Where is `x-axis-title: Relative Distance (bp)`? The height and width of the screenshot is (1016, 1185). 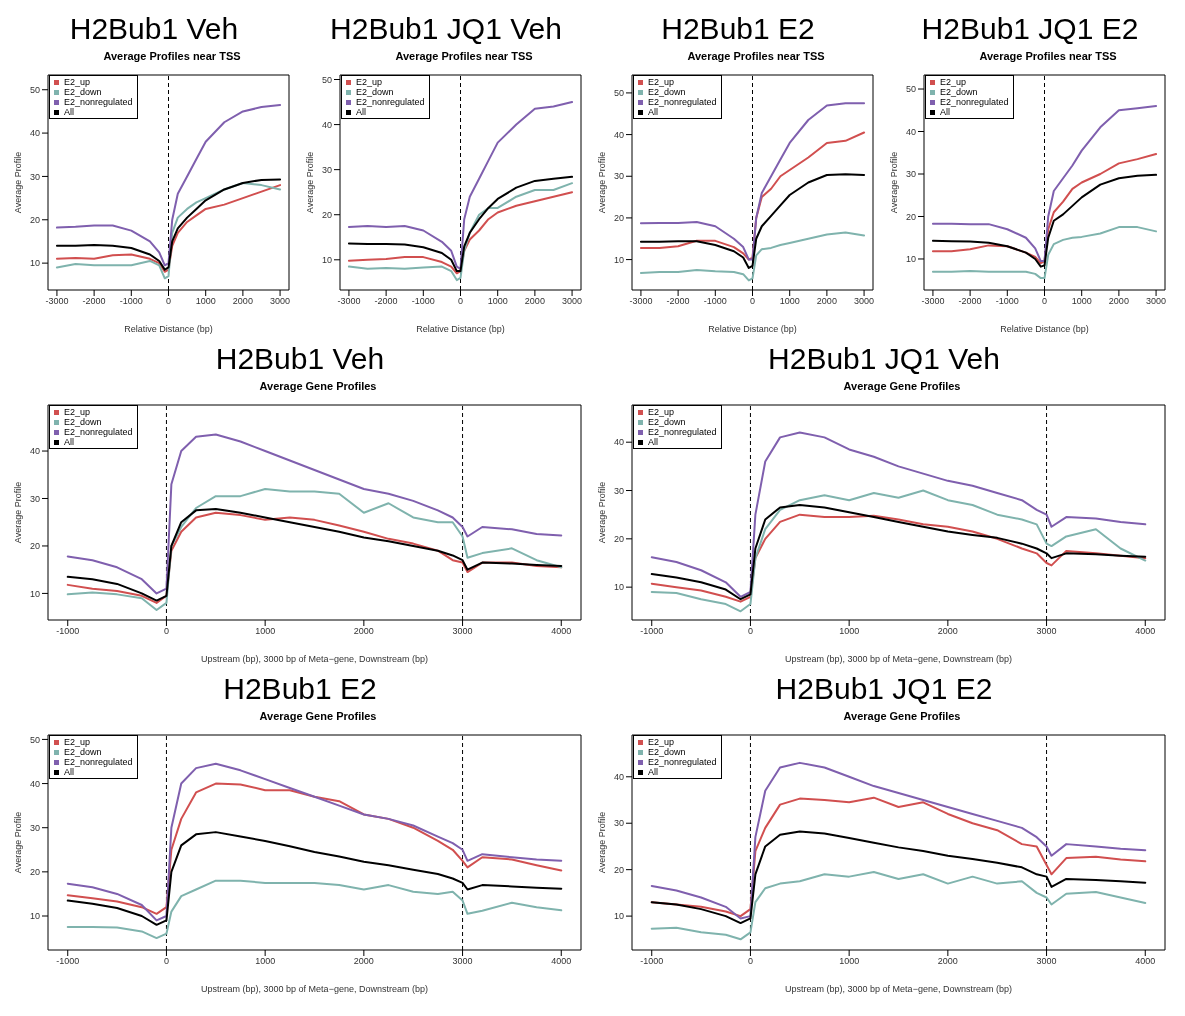 x-axis-title: Relative Distance (bp) is located at coordinates (752, 329).